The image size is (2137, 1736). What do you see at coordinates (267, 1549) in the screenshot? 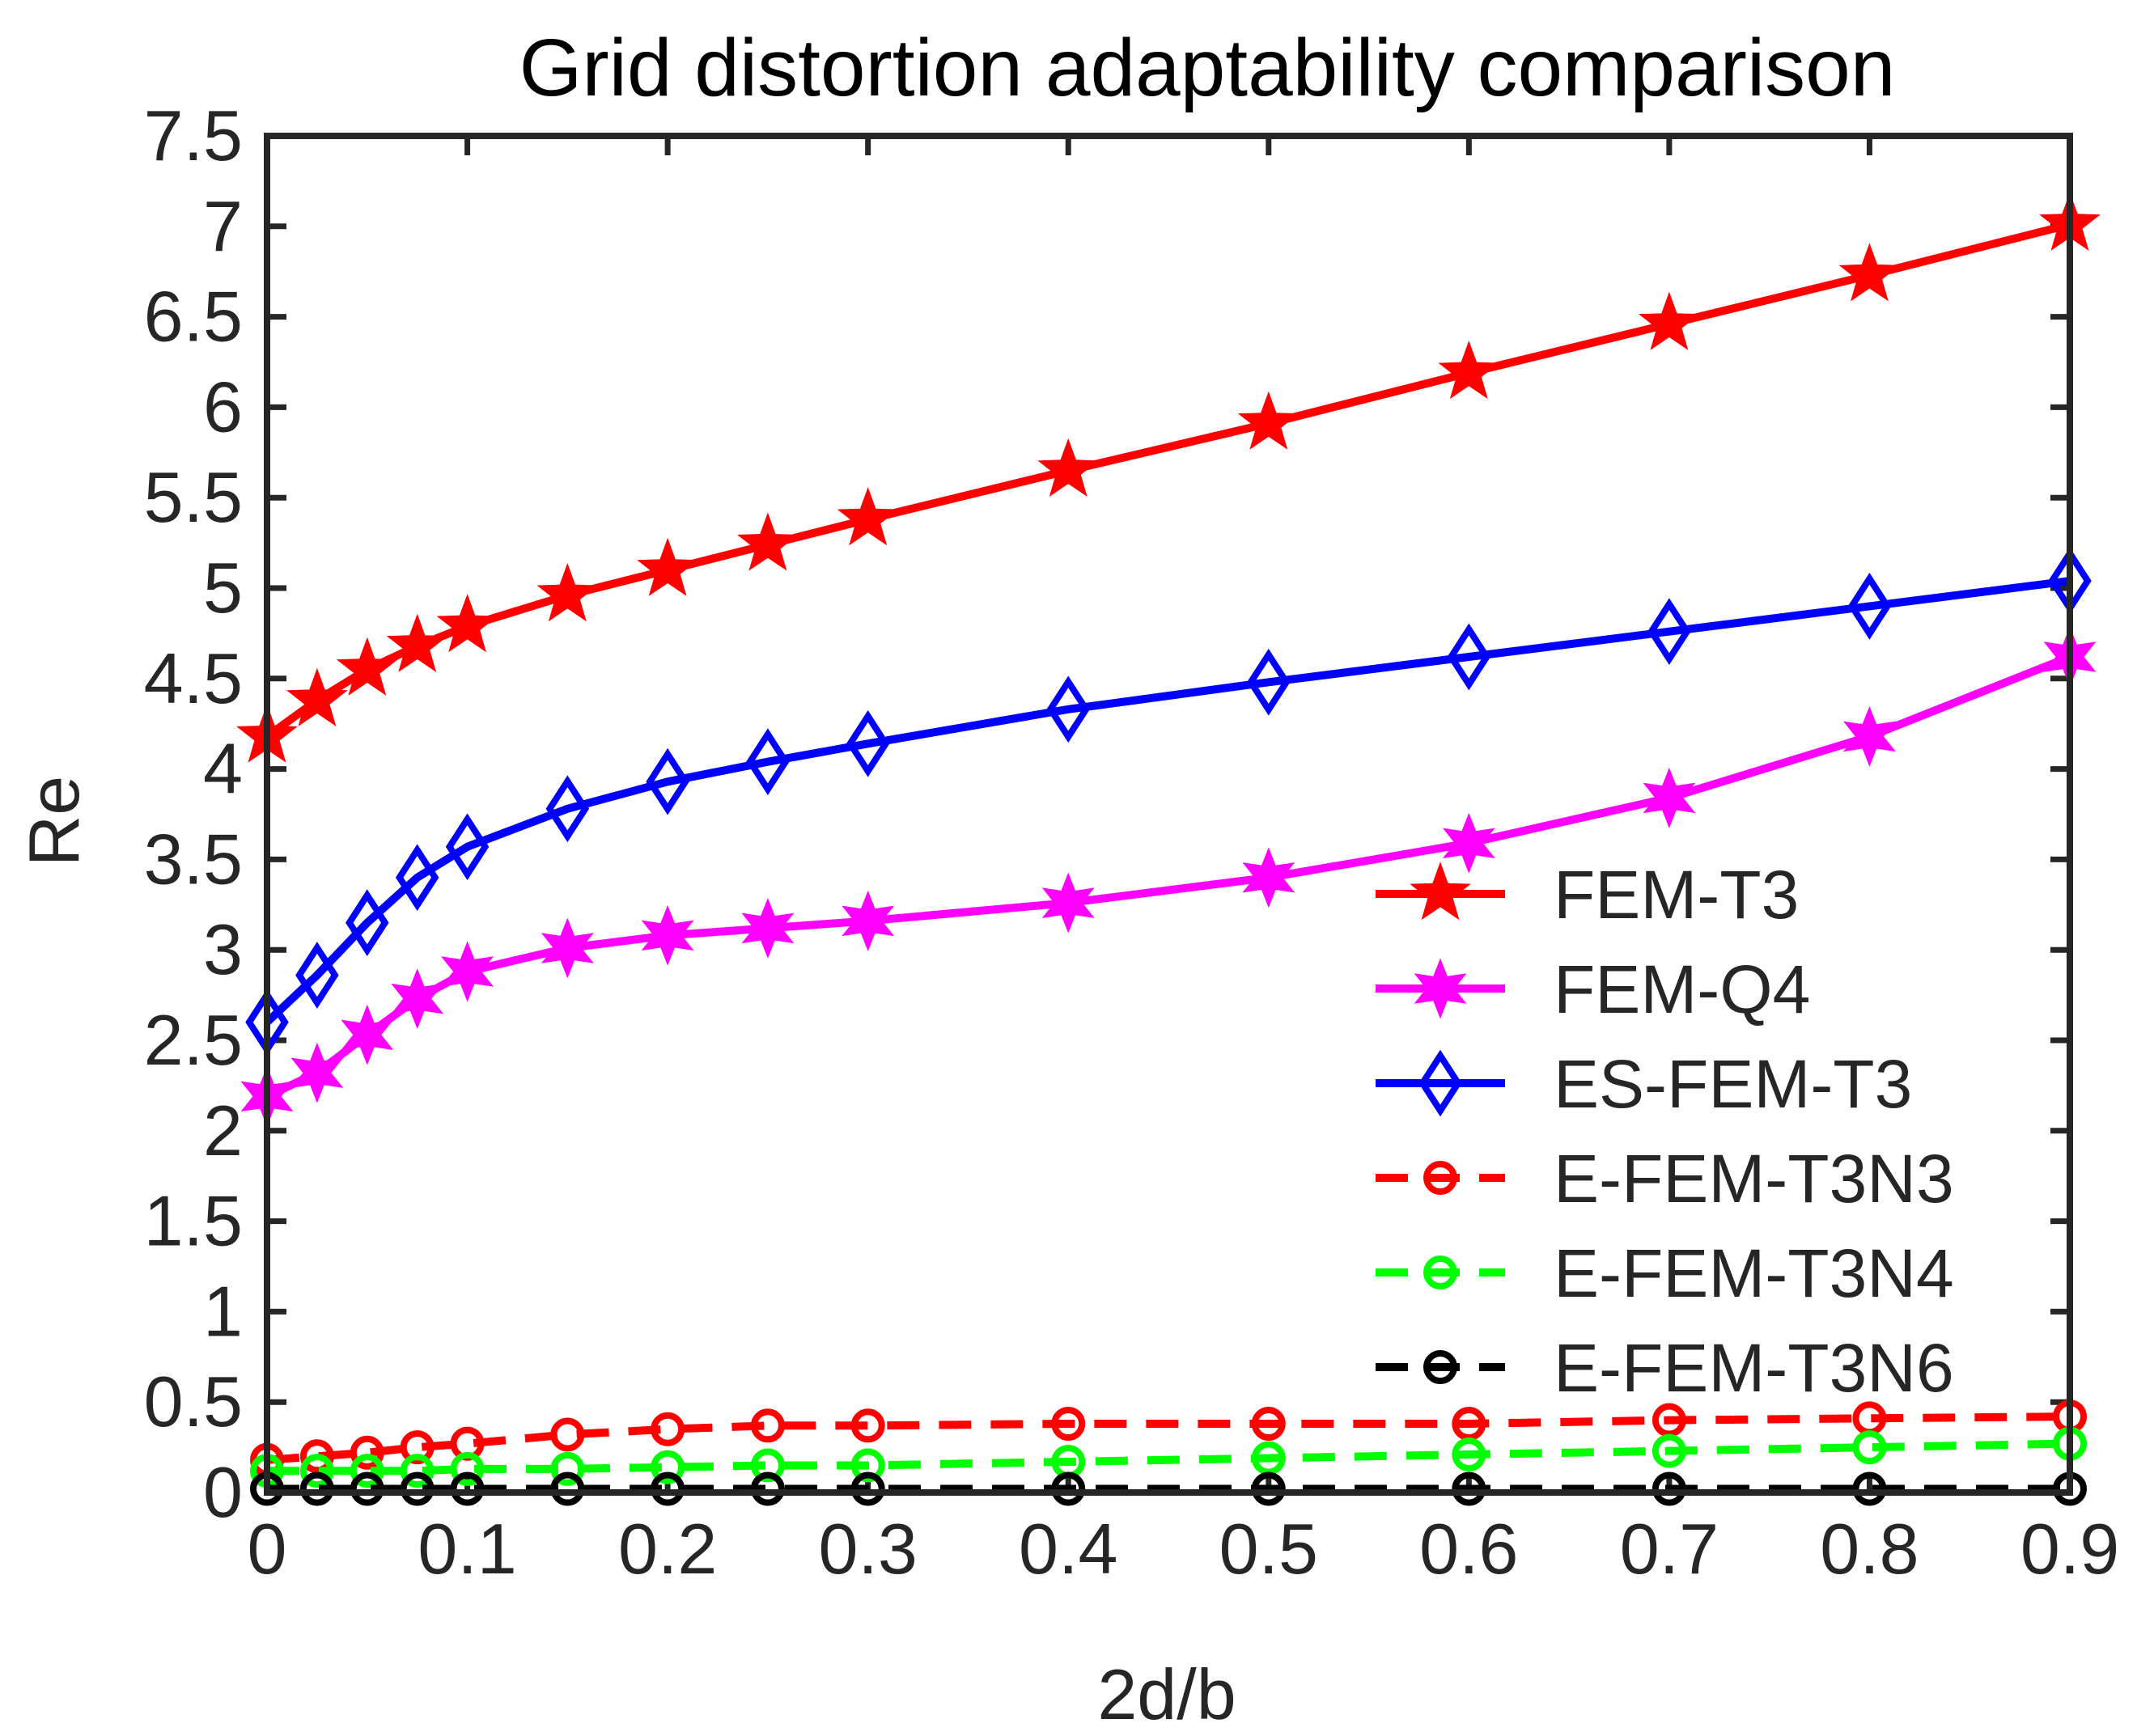
I see `x-tick-label: 0` at bounding box center [267, 1549].